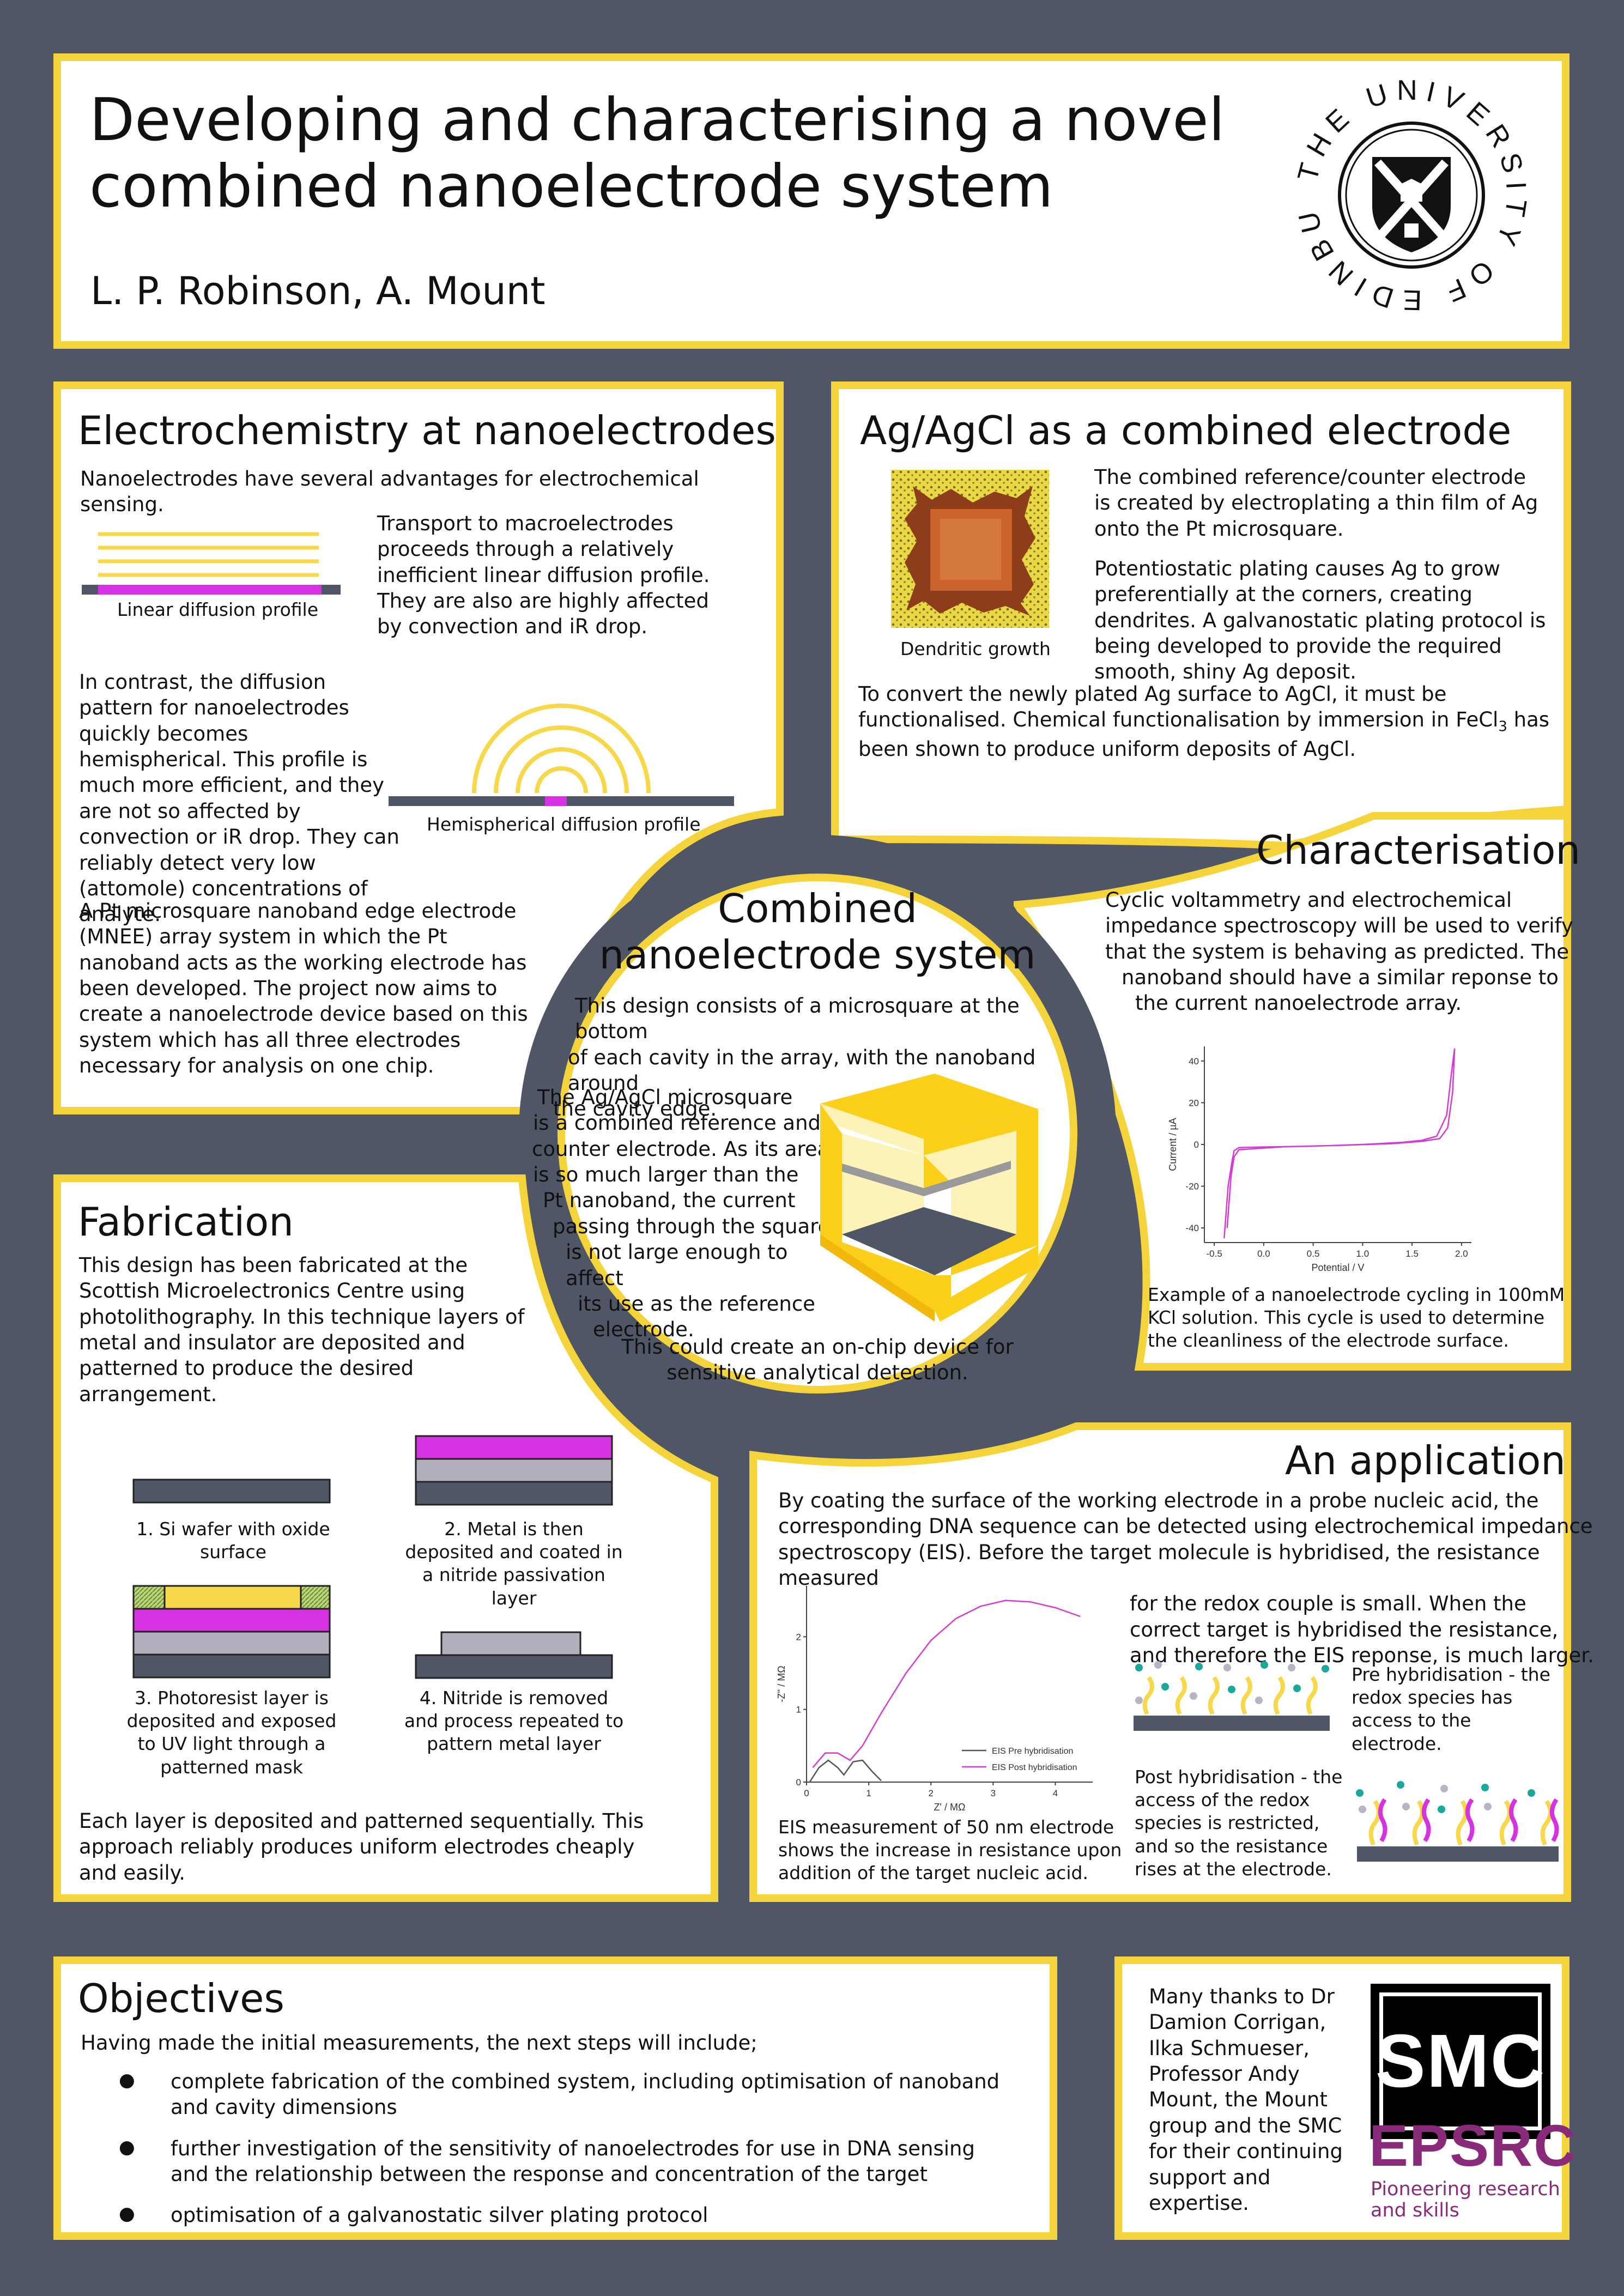  Describe the element at coordinates (677, 1265) in the screenshot. I see `combined-para-2-line: is not large enough to affect` at that location.